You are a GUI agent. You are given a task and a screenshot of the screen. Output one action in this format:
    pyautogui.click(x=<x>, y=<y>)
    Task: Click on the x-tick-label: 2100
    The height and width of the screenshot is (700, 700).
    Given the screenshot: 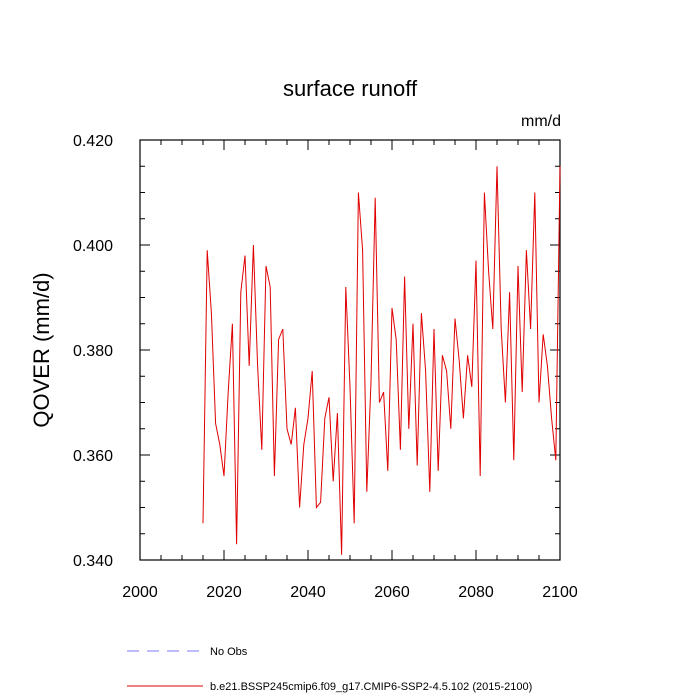 What is the action you would take?
    pyautogui.click(x=560, y=592)
    